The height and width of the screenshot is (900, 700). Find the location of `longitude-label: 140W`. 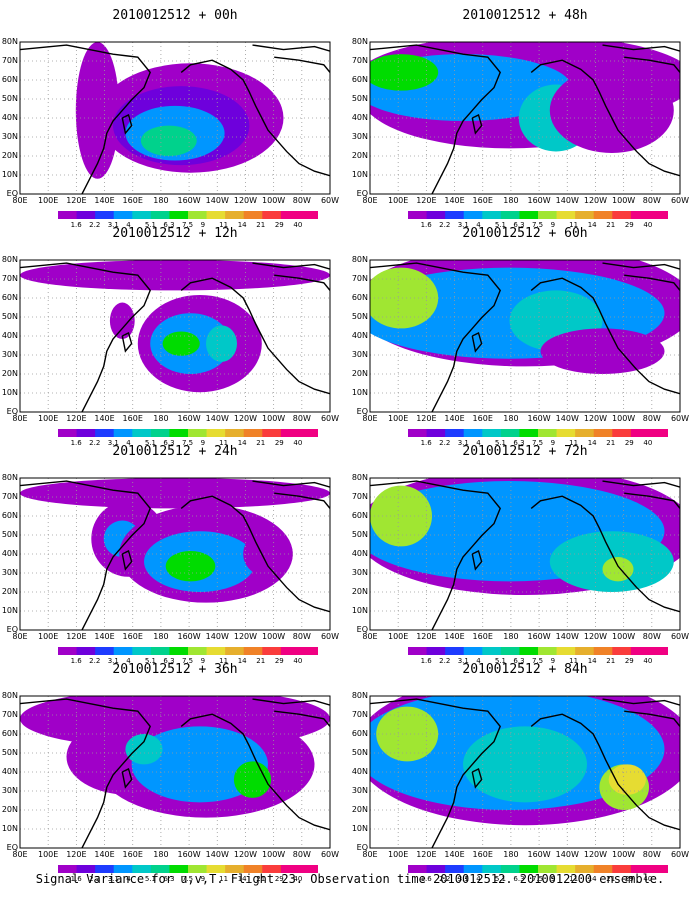

longitude-label: 140W is located at coordinates (217, 200).